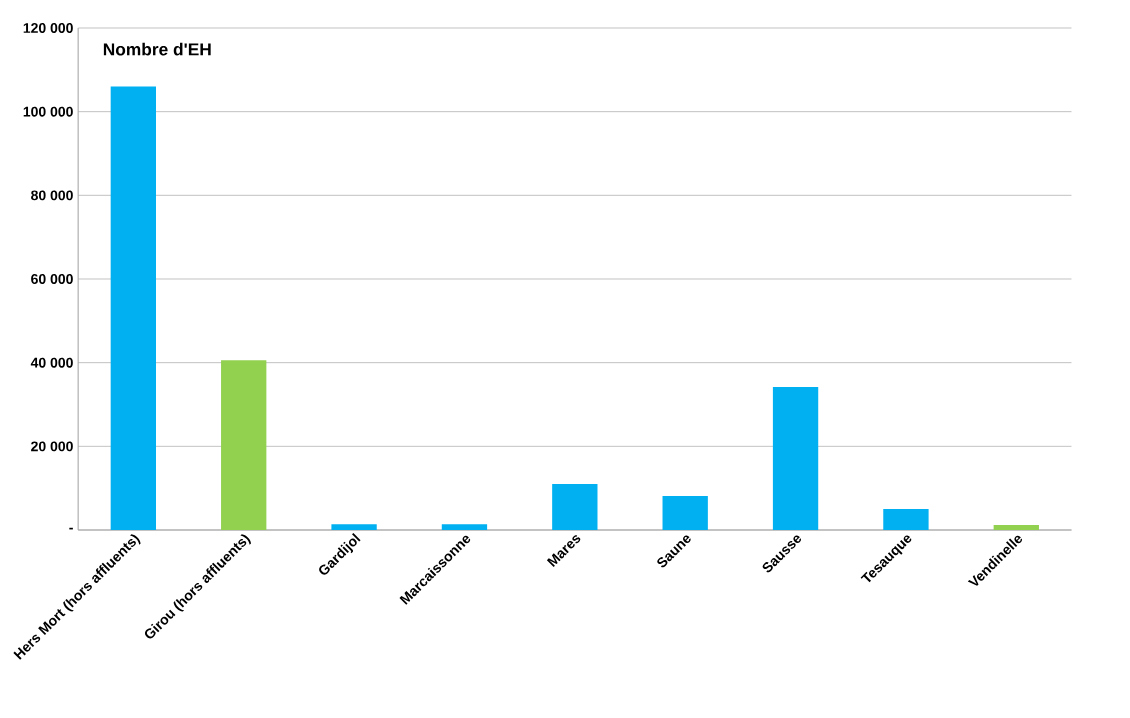 The image size is (1130, 718). Describe the element at coordinates (157, 49) in the screenshot. I see `text: Nombre d'EH` at that location.